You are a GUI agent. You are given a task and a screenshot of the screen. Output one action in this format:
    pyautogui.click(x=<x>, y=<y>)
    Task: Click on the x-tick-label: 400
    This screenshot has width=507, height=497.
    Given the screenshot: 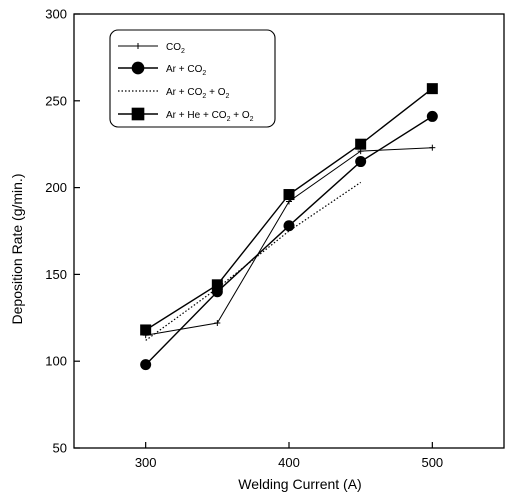 What is the action you would take?
    pyautogui.click(x=289, y=462)
    